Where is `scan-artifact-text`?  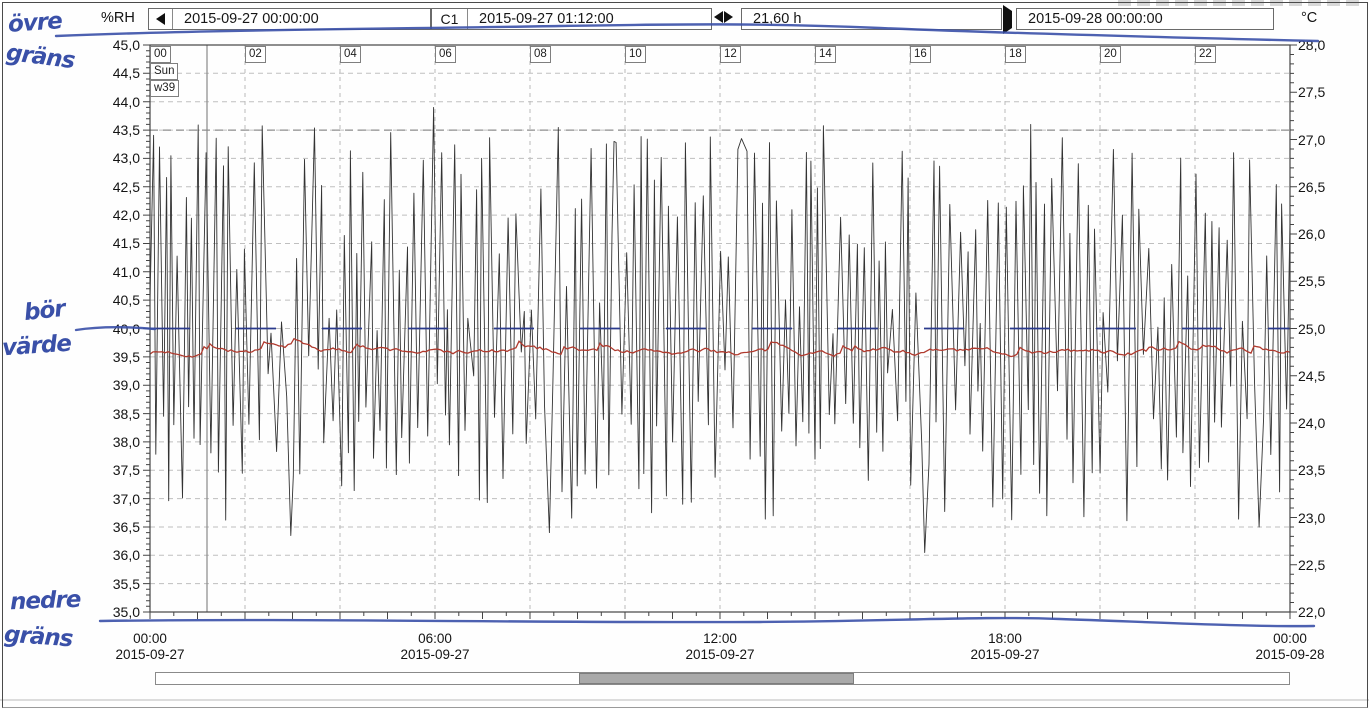 scan-artifact-text is located at coordinates (1241, 3).